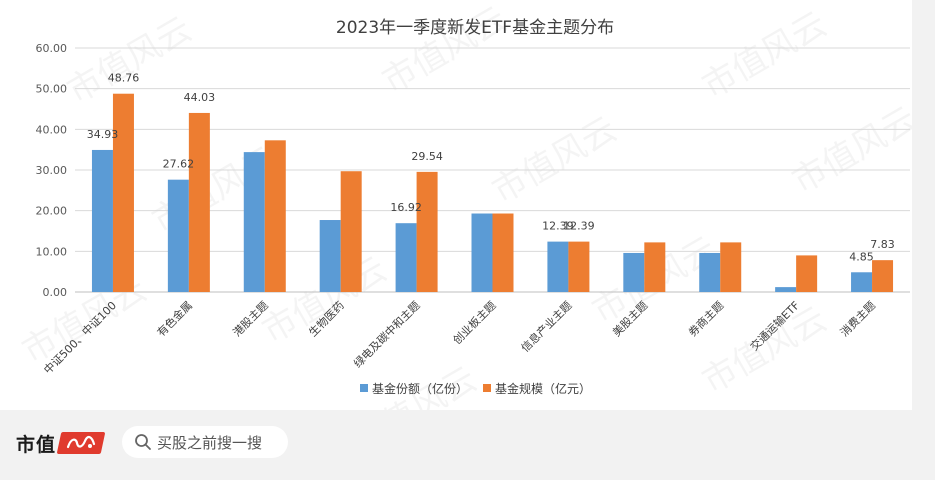 The height and width of the screenshot is (480, 935). Describe the element at coordinates (474, 322) in the screenshot. I see `x-category-label: 创业板主题` at that location.